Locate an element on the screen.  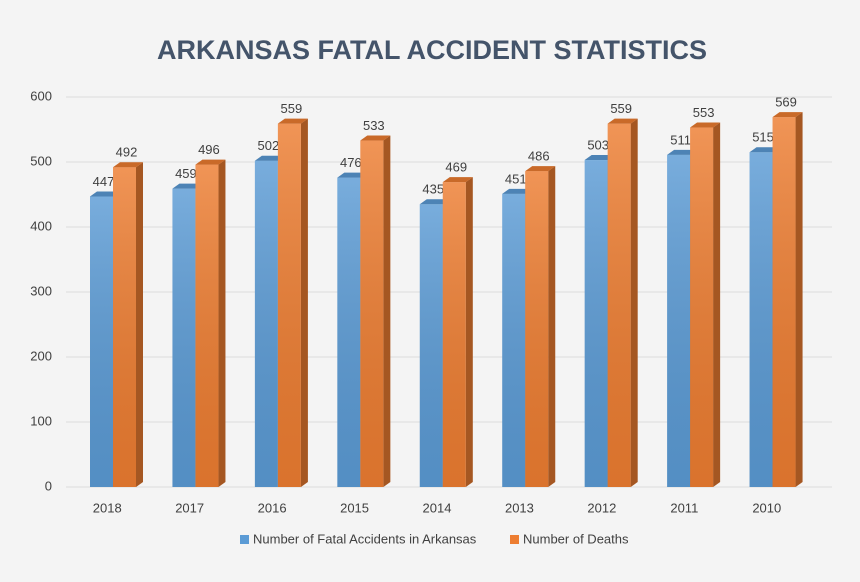
x-tick-label: 2015 is located at coordinates (354, 507).